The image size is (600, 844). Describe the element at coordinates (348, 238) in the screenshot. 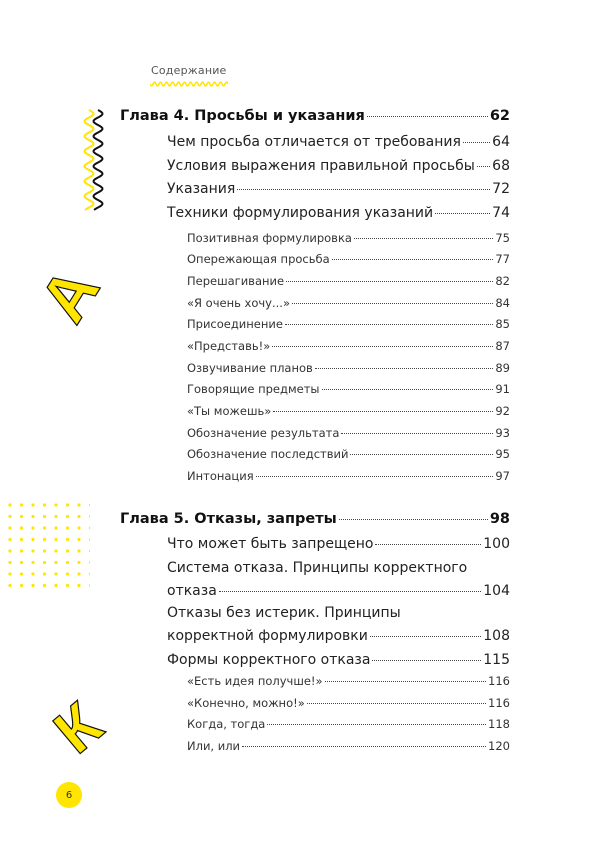

I see `toc-entry: Позитивная формулировка 75` at that location.